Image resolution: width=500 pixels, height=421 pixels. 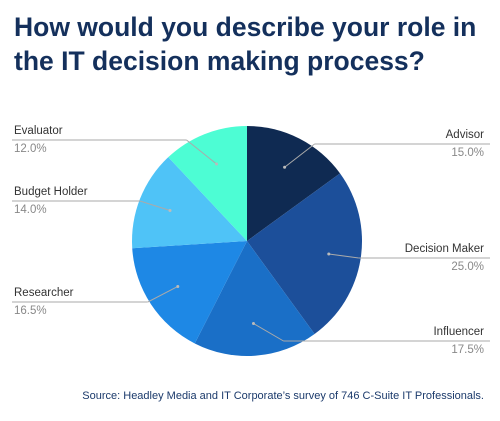 I want to click on slice-label: Influencer, so click(x=458, y=332).